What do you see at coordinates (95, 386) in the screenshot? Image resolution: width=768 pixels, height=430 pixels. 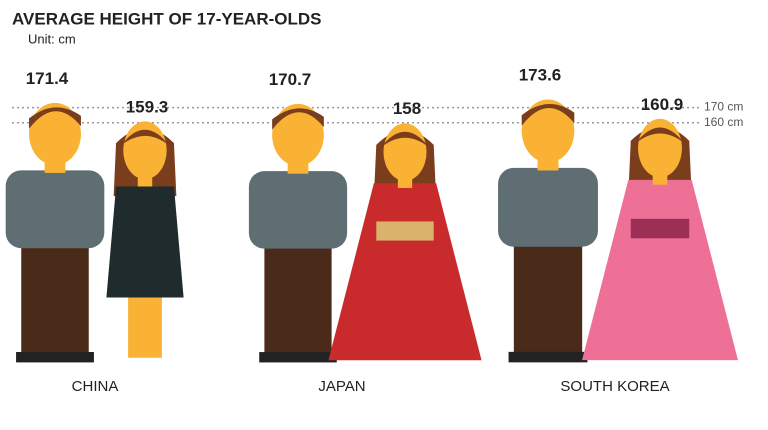 I see `category-label: CHINA` at bounding box center [95, 386].